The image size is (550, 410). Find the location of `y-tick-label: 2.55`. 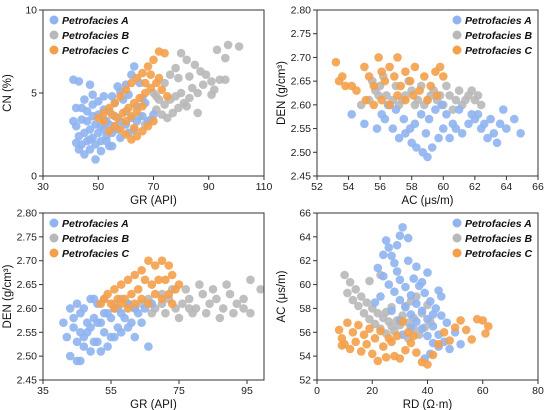

y-tick-label: 2.55 is located at coordinates (301, 129).